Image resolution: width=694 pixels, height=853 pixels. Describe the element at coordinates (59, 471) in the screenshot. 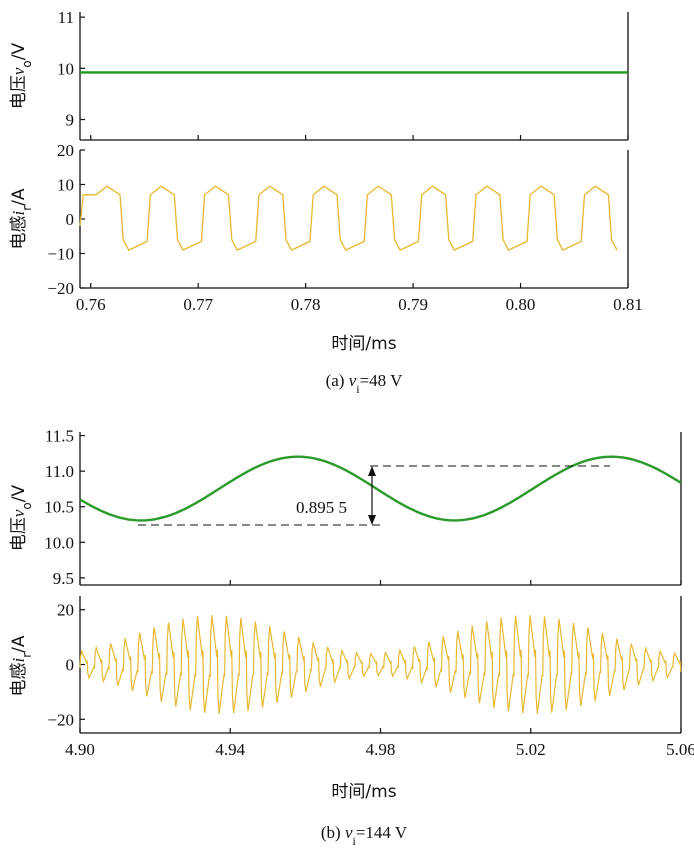

I see `chart-b-voltage-ytick-label-1: 11.0` at that location.